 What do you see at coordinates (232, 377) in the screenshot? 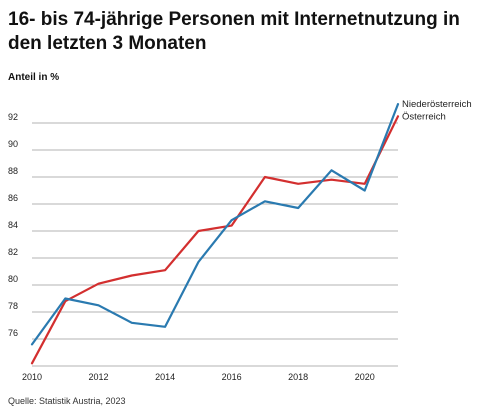
I see `x-tick-label: 2016` at bounding box center [232, 377].